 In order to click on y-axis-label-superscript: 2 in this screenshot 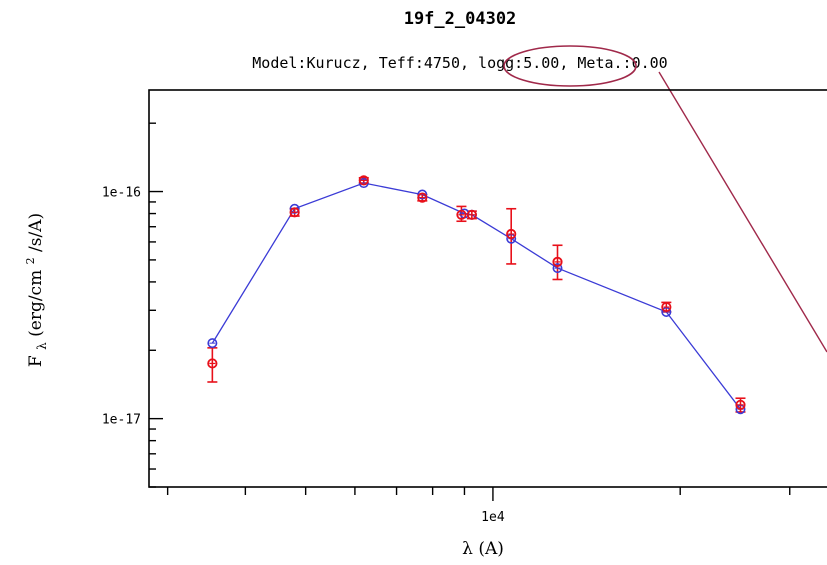, I will do `click(30, 260)`.